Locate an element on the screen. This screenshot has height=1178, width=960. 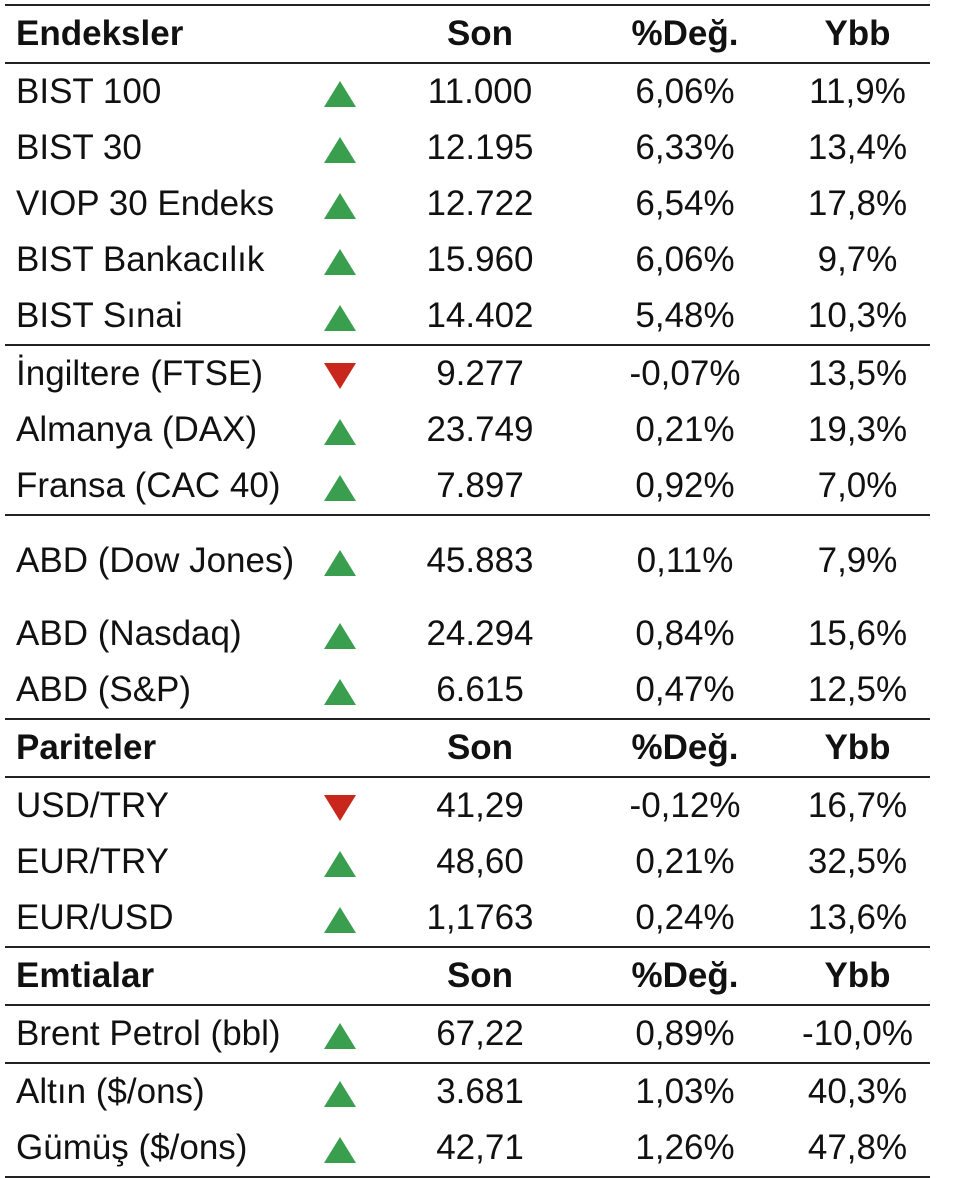
instrument-name: BIST Bankacılık is located at coordinates (140, 259).